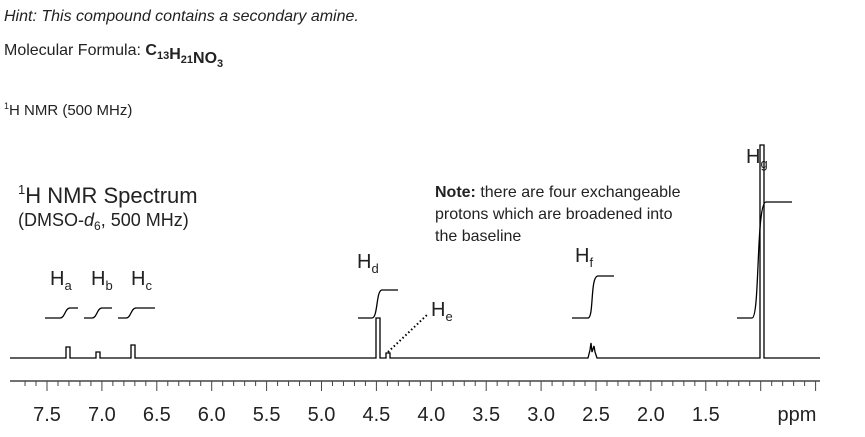 Image resolution: width=865 pixels, height=437 pixels. Describe the element at coordinates (97, 226) in the screenshot. I see `sub: 6` at that location.